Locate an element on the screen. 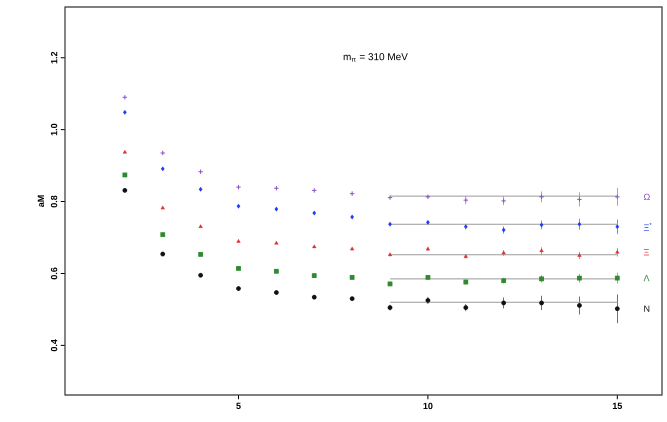 The image size is (667, 422). text: N is located at coordinates (647, 309).